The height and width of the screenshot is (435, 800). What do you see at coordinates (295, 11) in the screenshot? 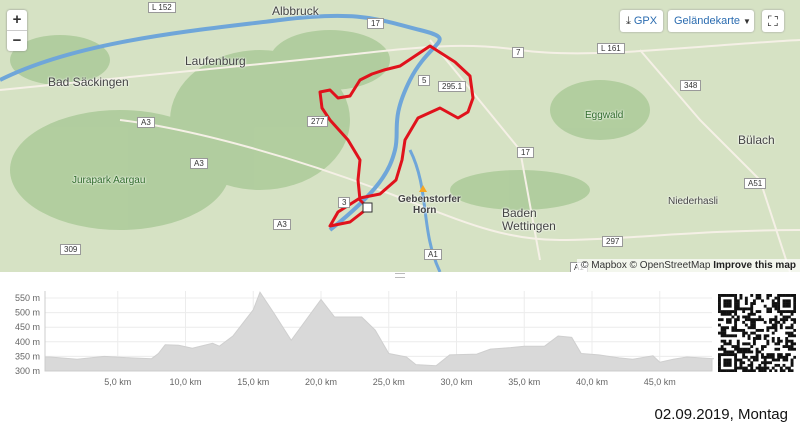
I see `place-label: Albbruck` at bounding box center [295, 11].